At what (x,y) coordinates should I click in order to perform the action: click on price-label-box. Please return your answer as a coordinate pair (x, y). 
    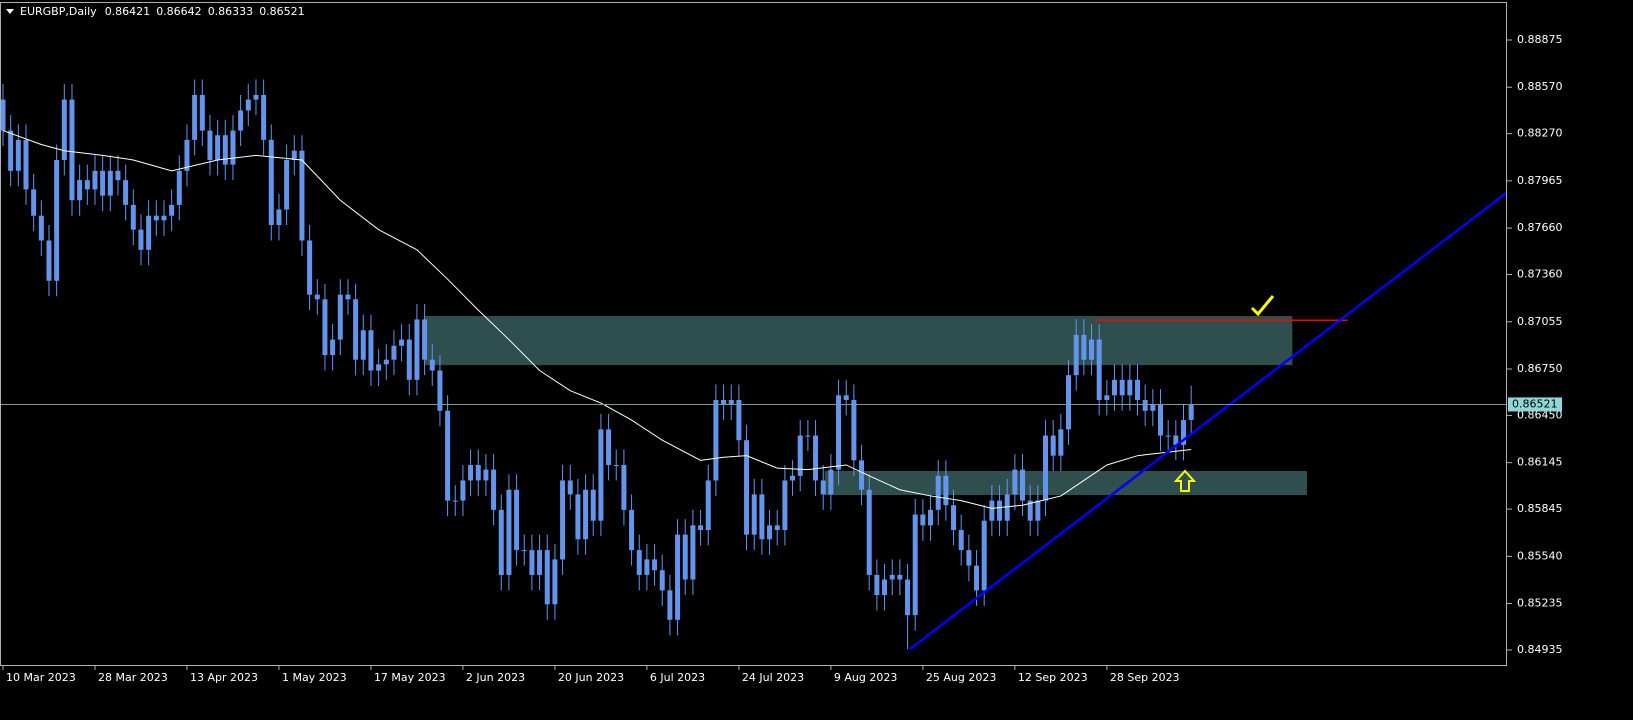
    Looking at the image, I should click on (1535, 404).